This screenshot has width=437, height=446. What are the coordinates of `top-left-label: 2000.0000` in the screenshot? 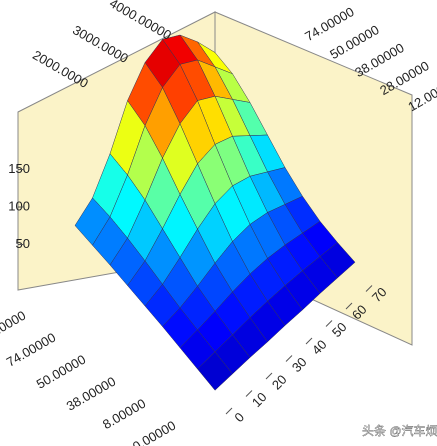 It's located at (60, 69).